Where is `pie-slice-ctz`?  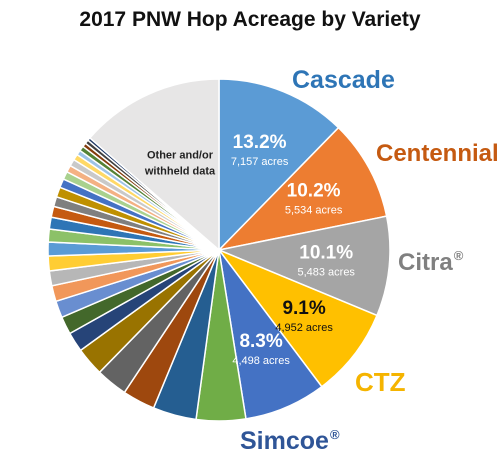 pie-slice-ctz is located at coordinates (297, 318).